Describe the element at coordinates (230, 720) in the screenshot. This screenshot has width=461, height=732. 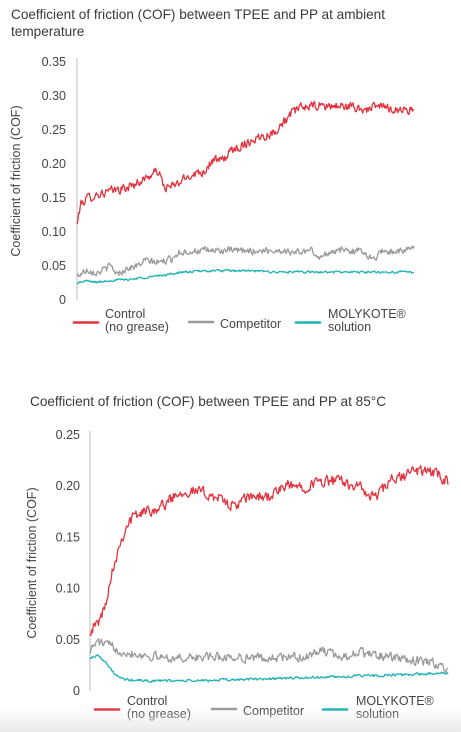
I see `bottom-fade-overlay` at that location.